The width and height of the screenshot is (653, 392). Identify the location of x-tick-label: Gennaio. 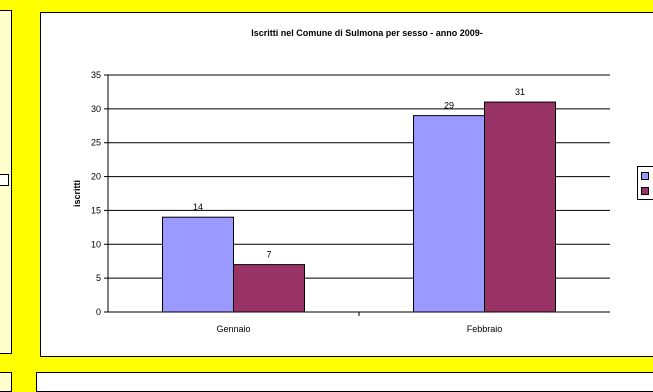
(233, 329).